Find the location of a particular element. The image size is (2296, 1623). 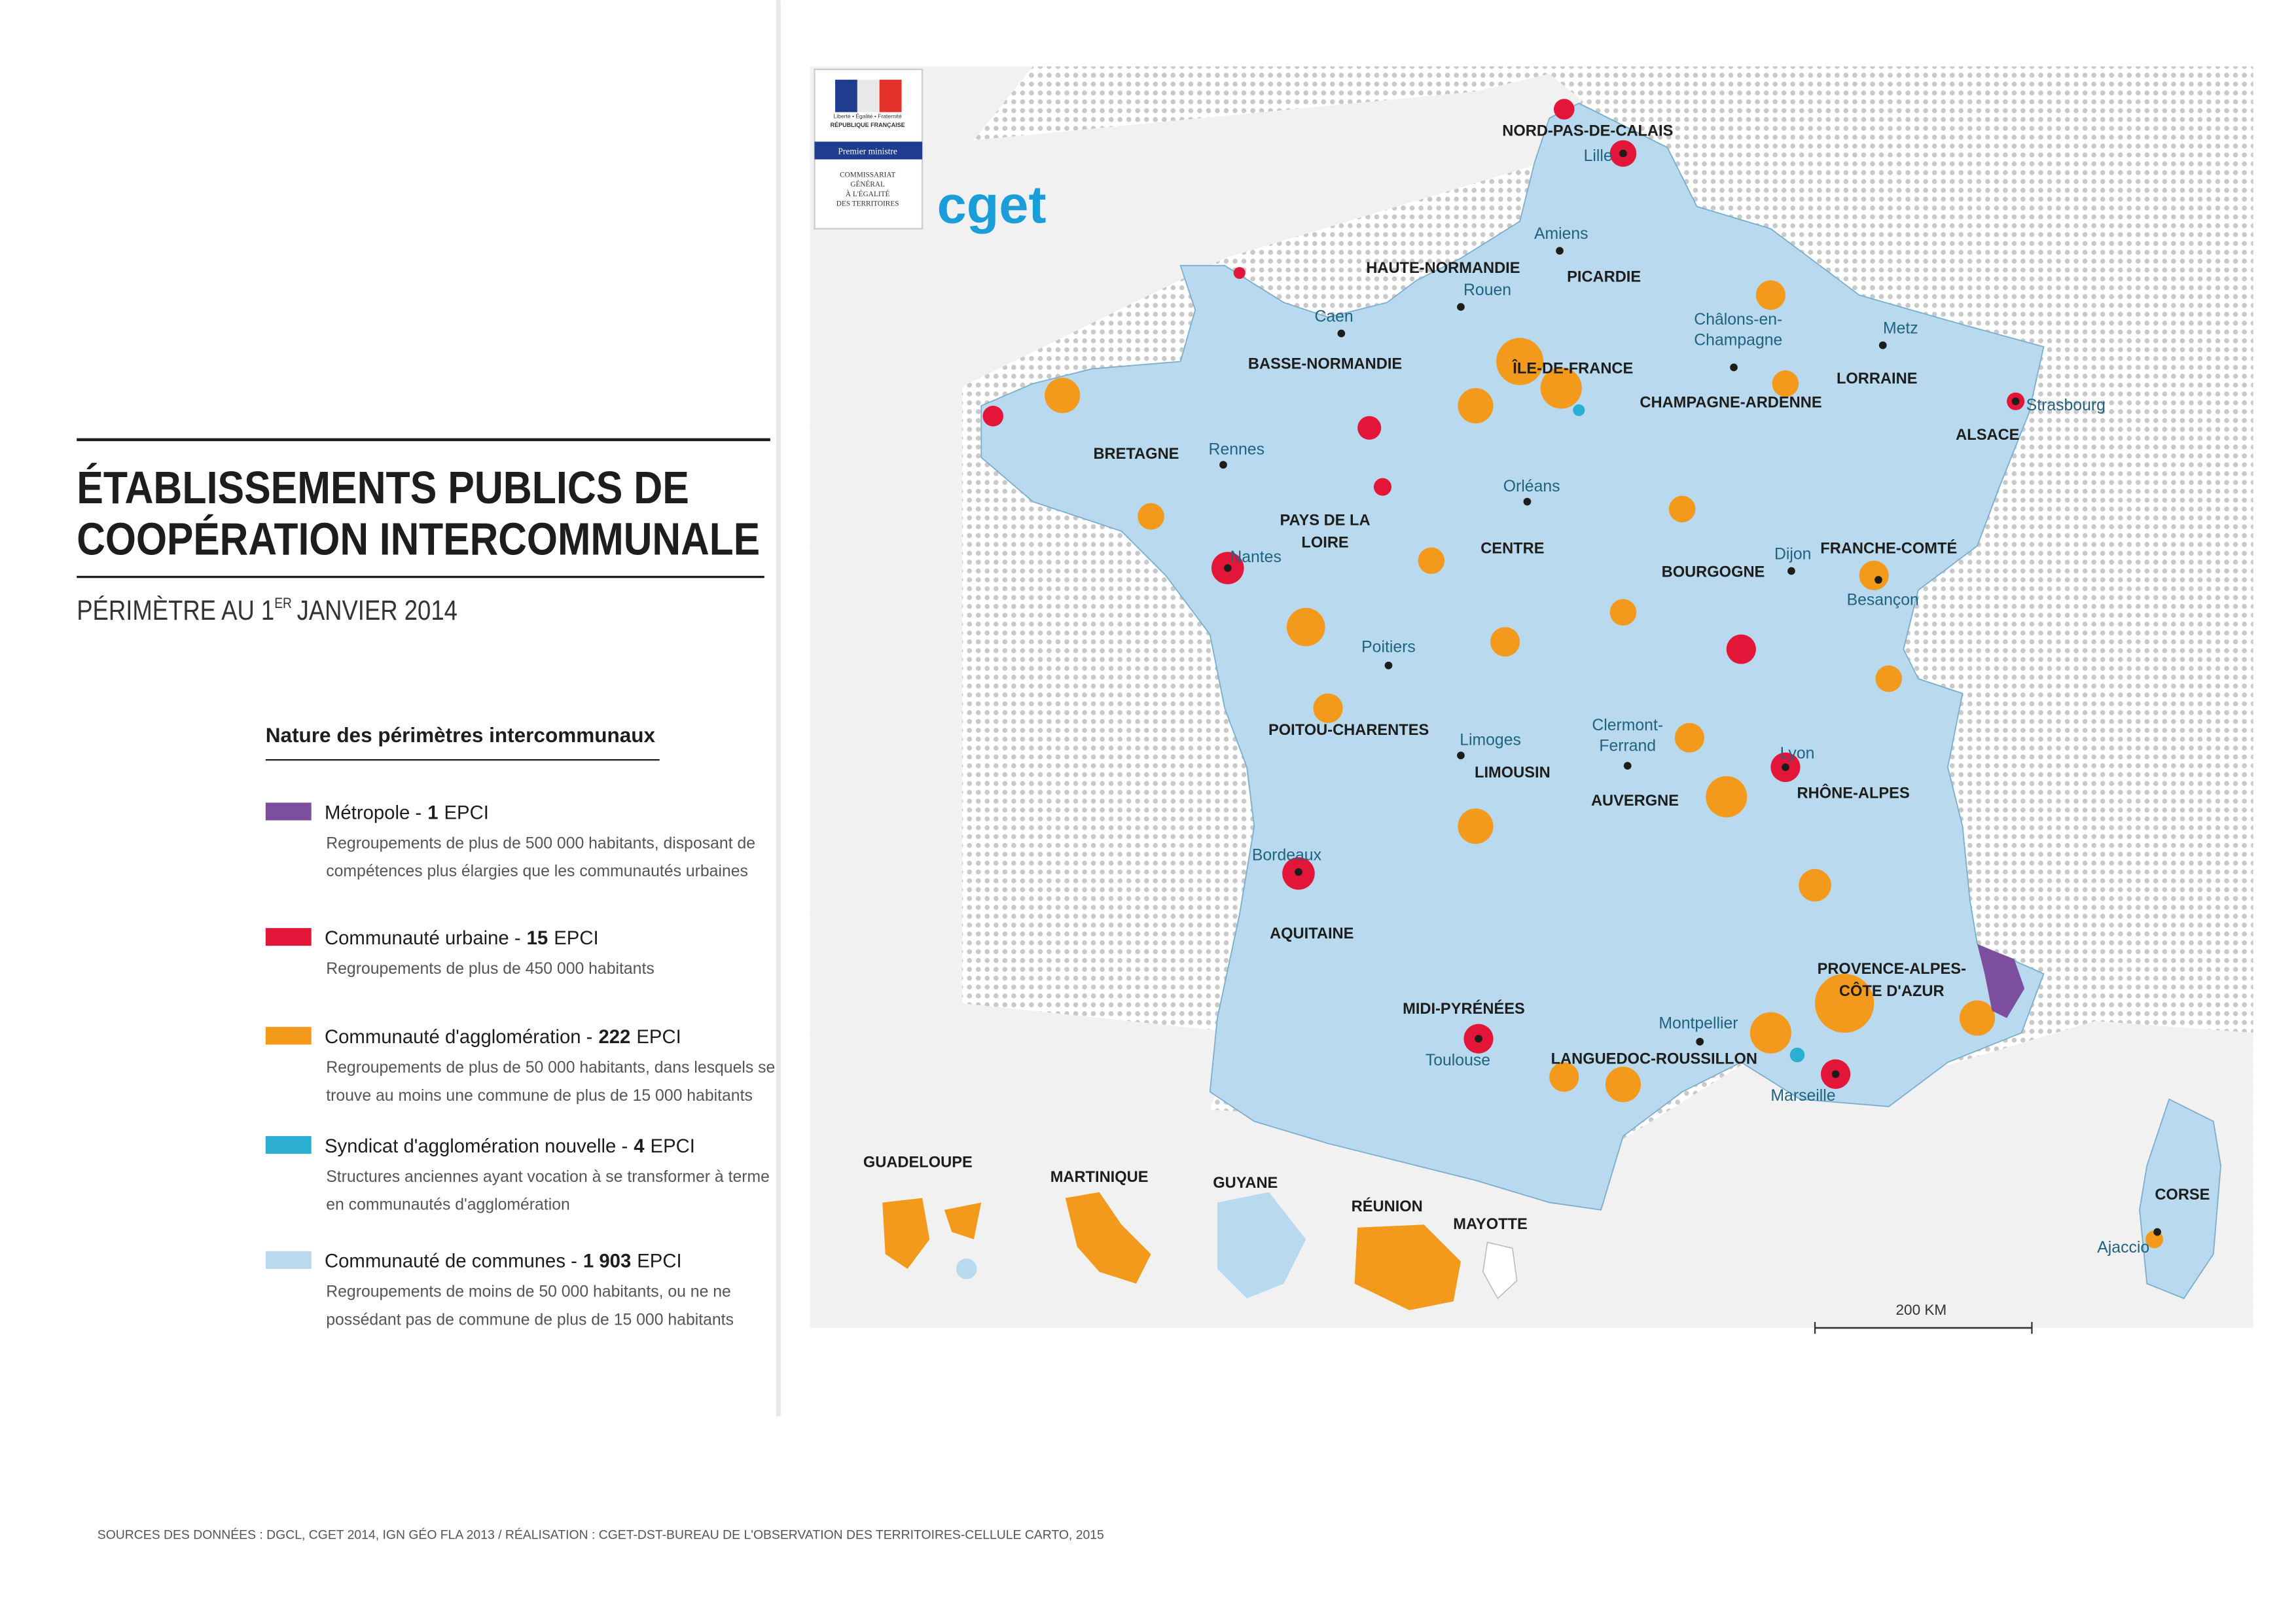

logo-agency-line: DES TERRITOIRES is located at coordinates (867, 204).